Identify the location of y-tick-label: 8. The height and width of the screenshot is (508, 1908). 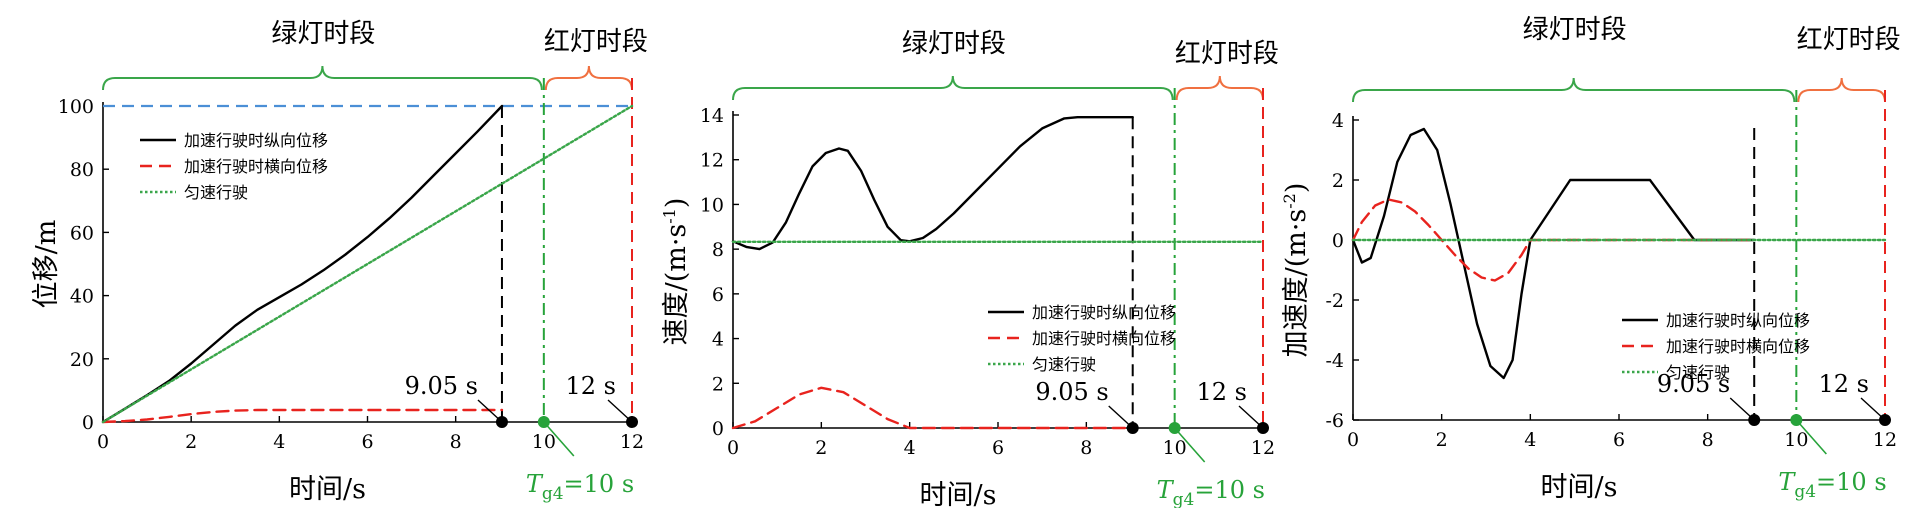
(718, 250).